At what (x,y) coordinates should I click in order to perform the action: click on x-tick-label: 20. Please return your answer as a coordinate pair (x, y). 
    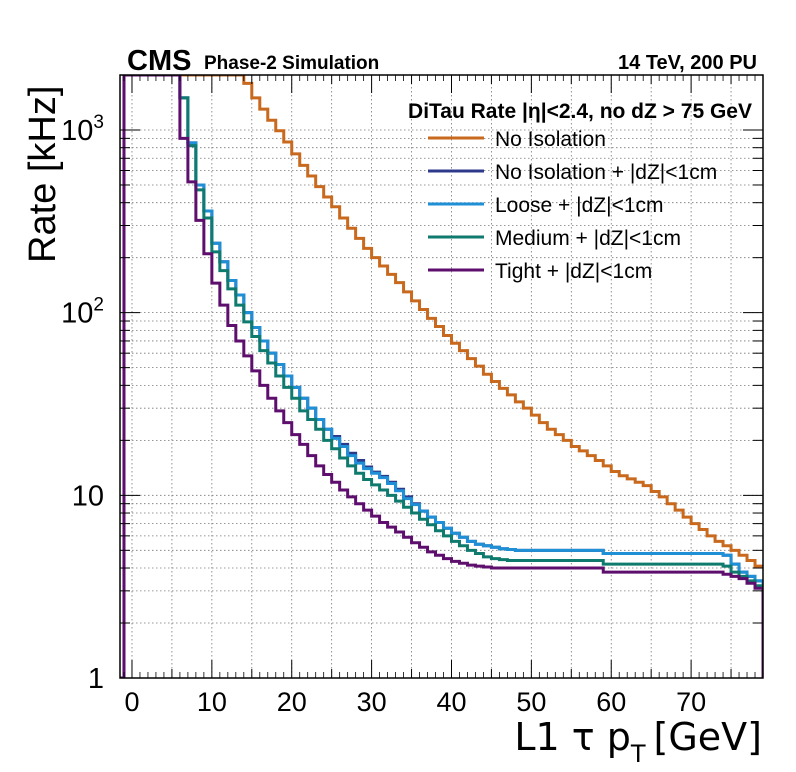
    Looking at the image, I should click on (292, 702).